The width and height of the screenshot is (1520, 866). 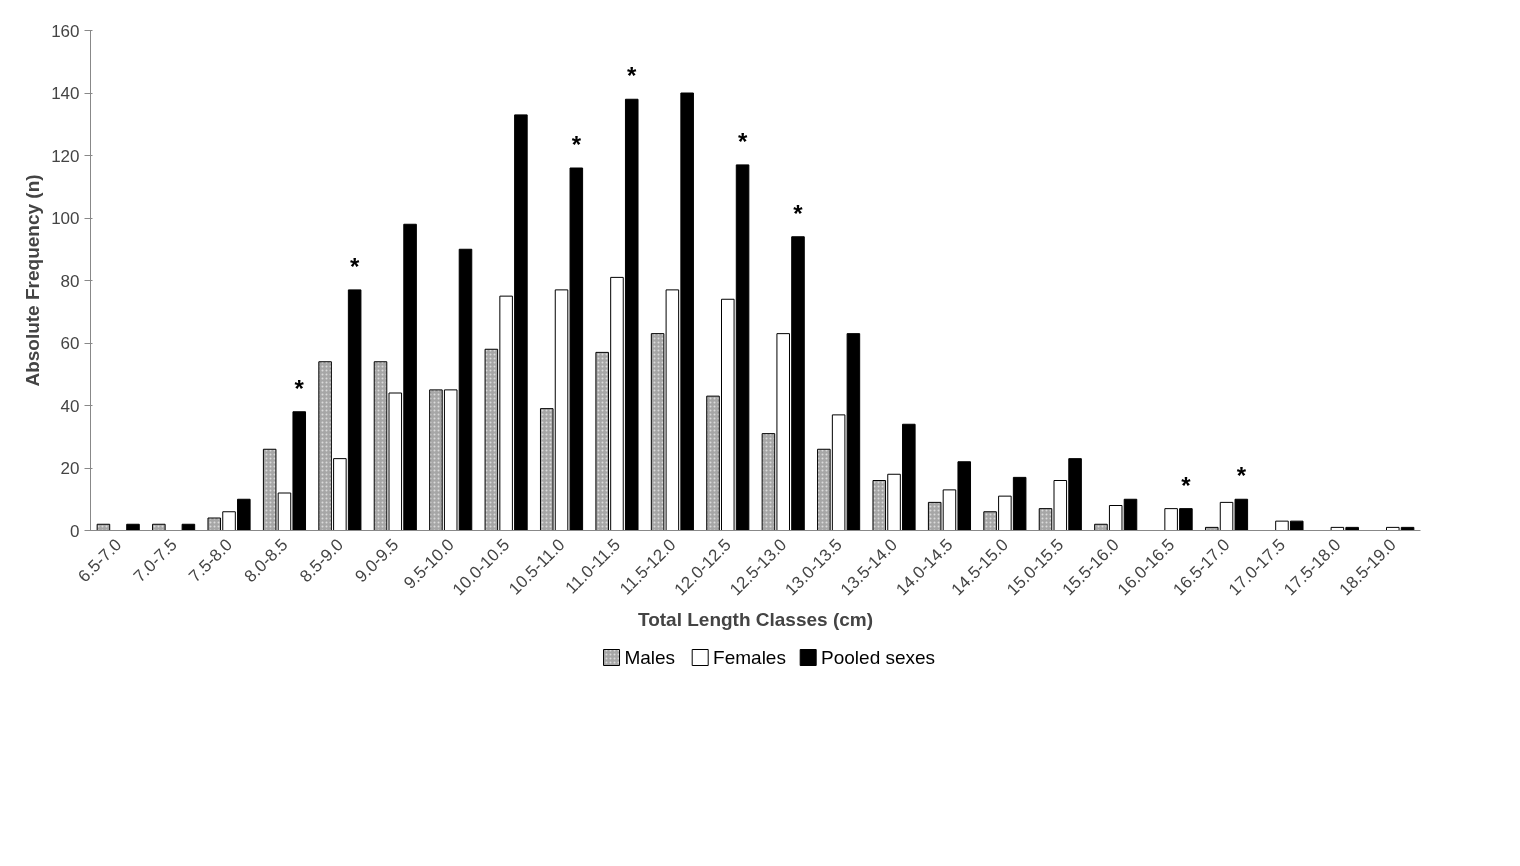 I want to click on legend-label: Pooled sexes, so click(x=878, y=657).